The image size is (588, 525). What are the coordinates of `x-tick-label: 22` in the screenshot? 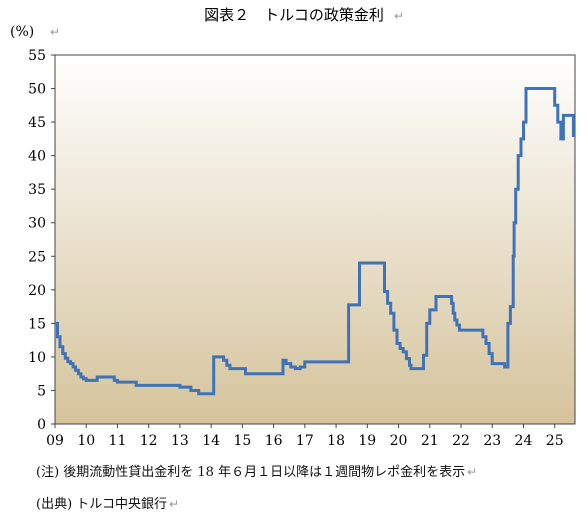 It's located at (461, 441).